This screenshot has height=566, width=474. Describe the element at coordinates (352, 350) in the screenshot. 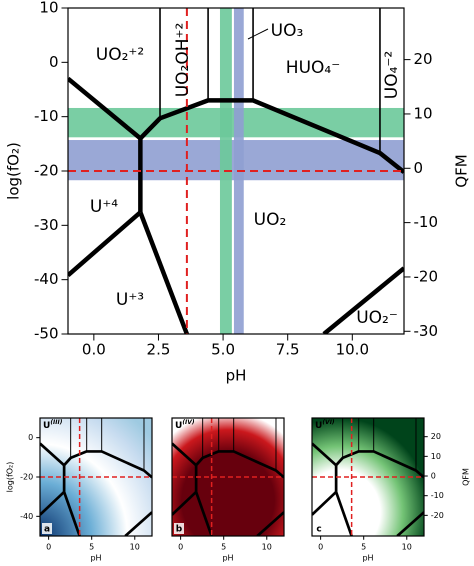

I see `x-tick-label: 10.0` at that location.